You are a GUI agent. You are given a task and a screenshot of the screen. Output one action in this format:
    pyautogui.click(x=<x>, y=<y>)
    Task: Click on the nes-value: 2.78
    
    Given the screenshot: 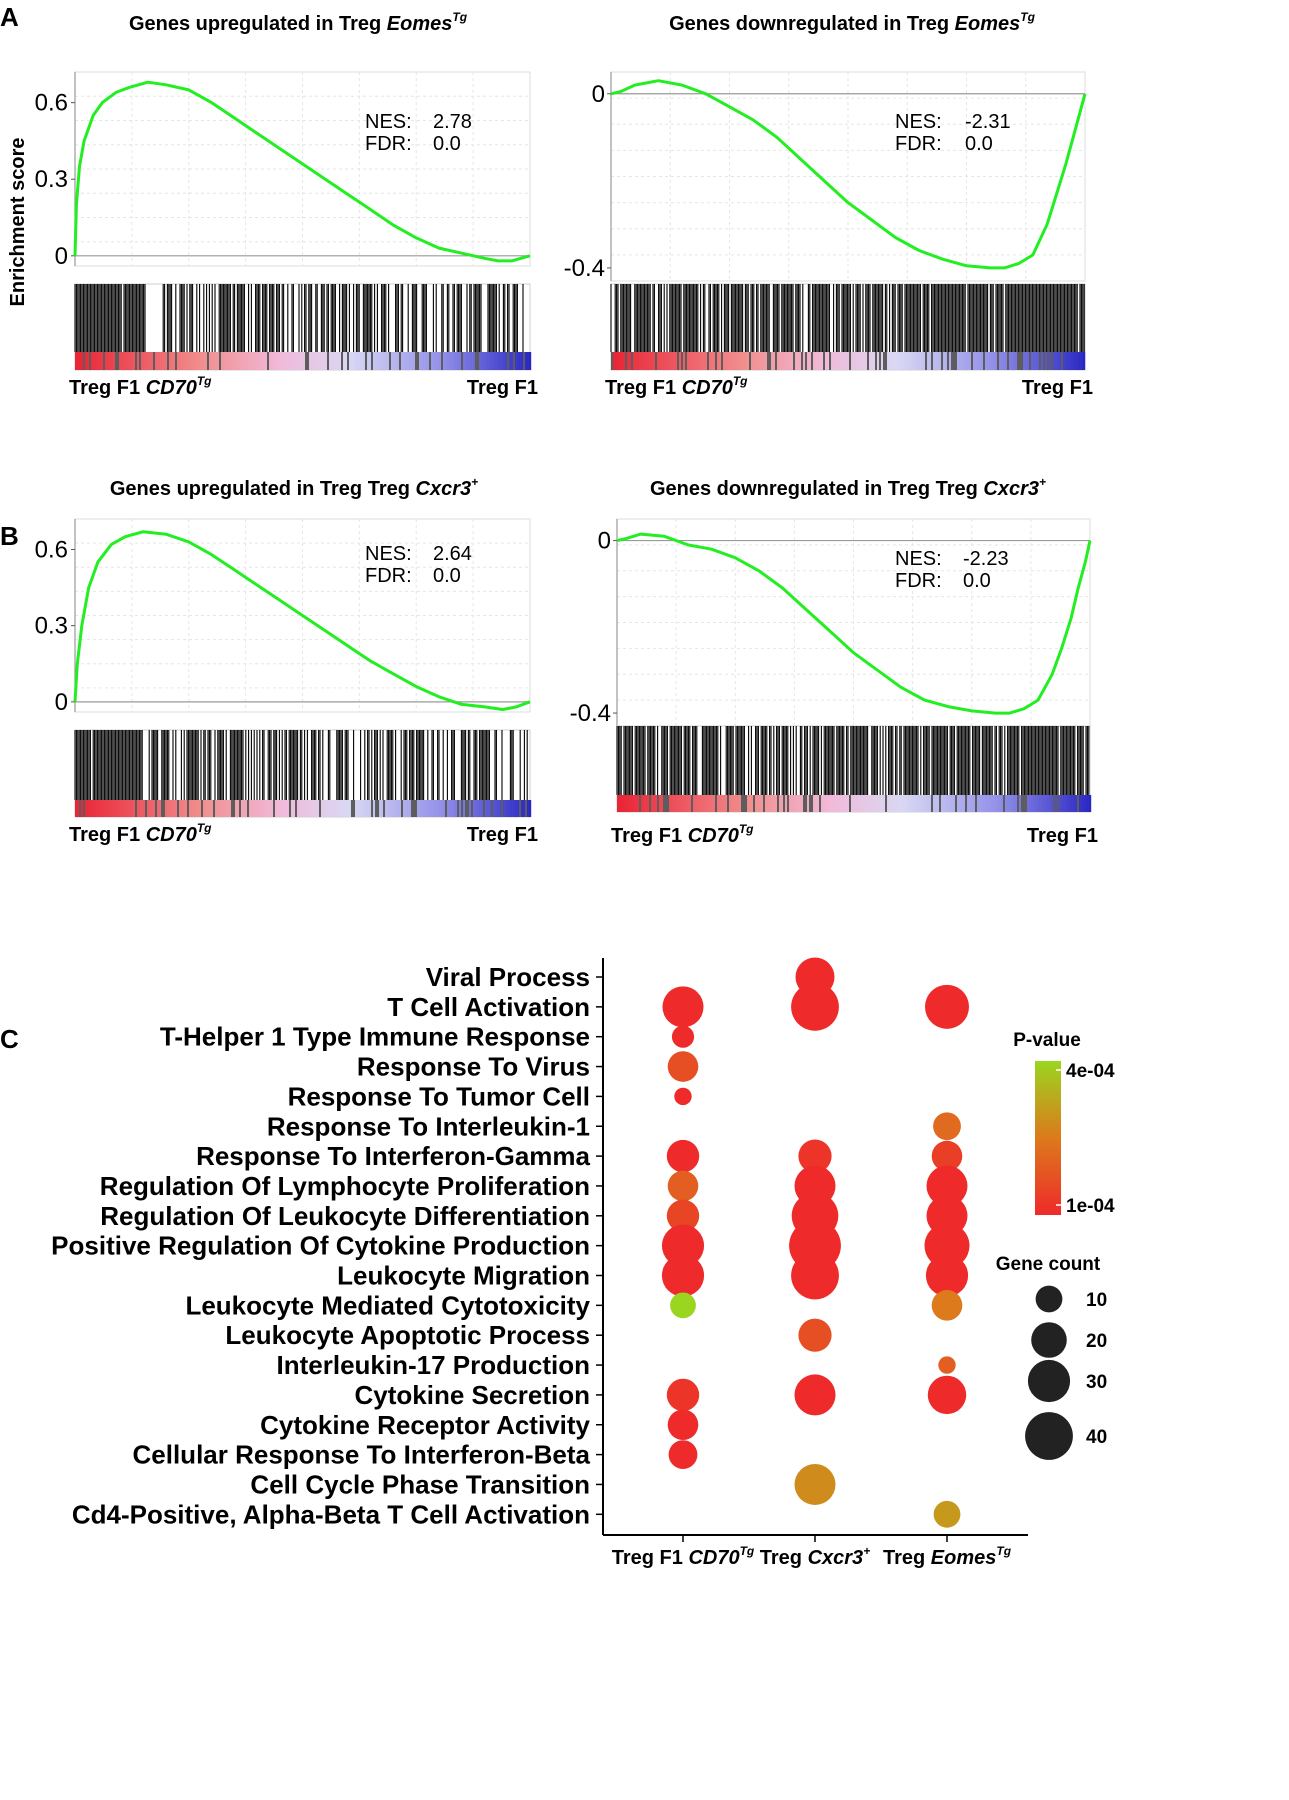 What is the action you would take?
    pyautogui.click(x=452, y=122)
    